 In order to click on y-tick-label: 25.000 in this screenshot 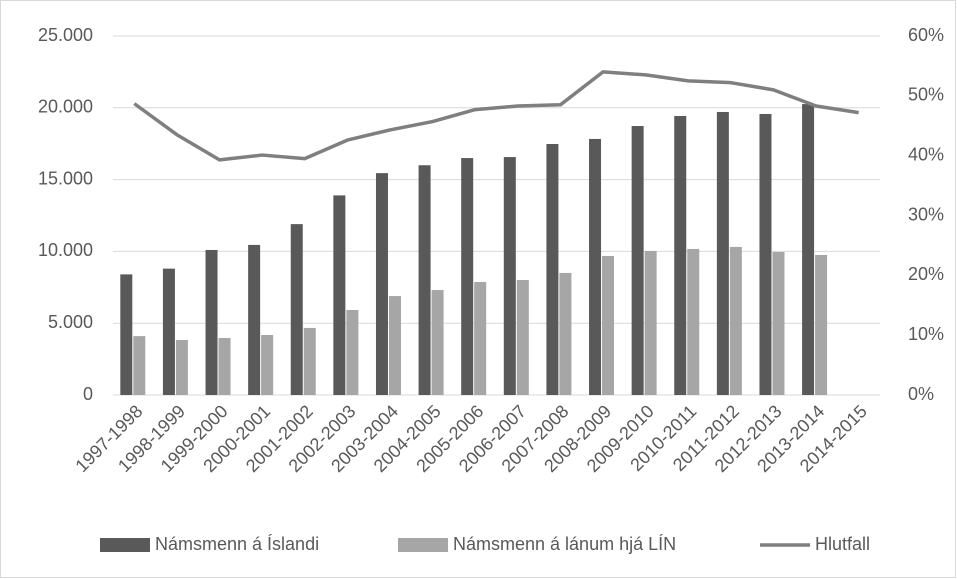, I will do `click(65, 35)`.